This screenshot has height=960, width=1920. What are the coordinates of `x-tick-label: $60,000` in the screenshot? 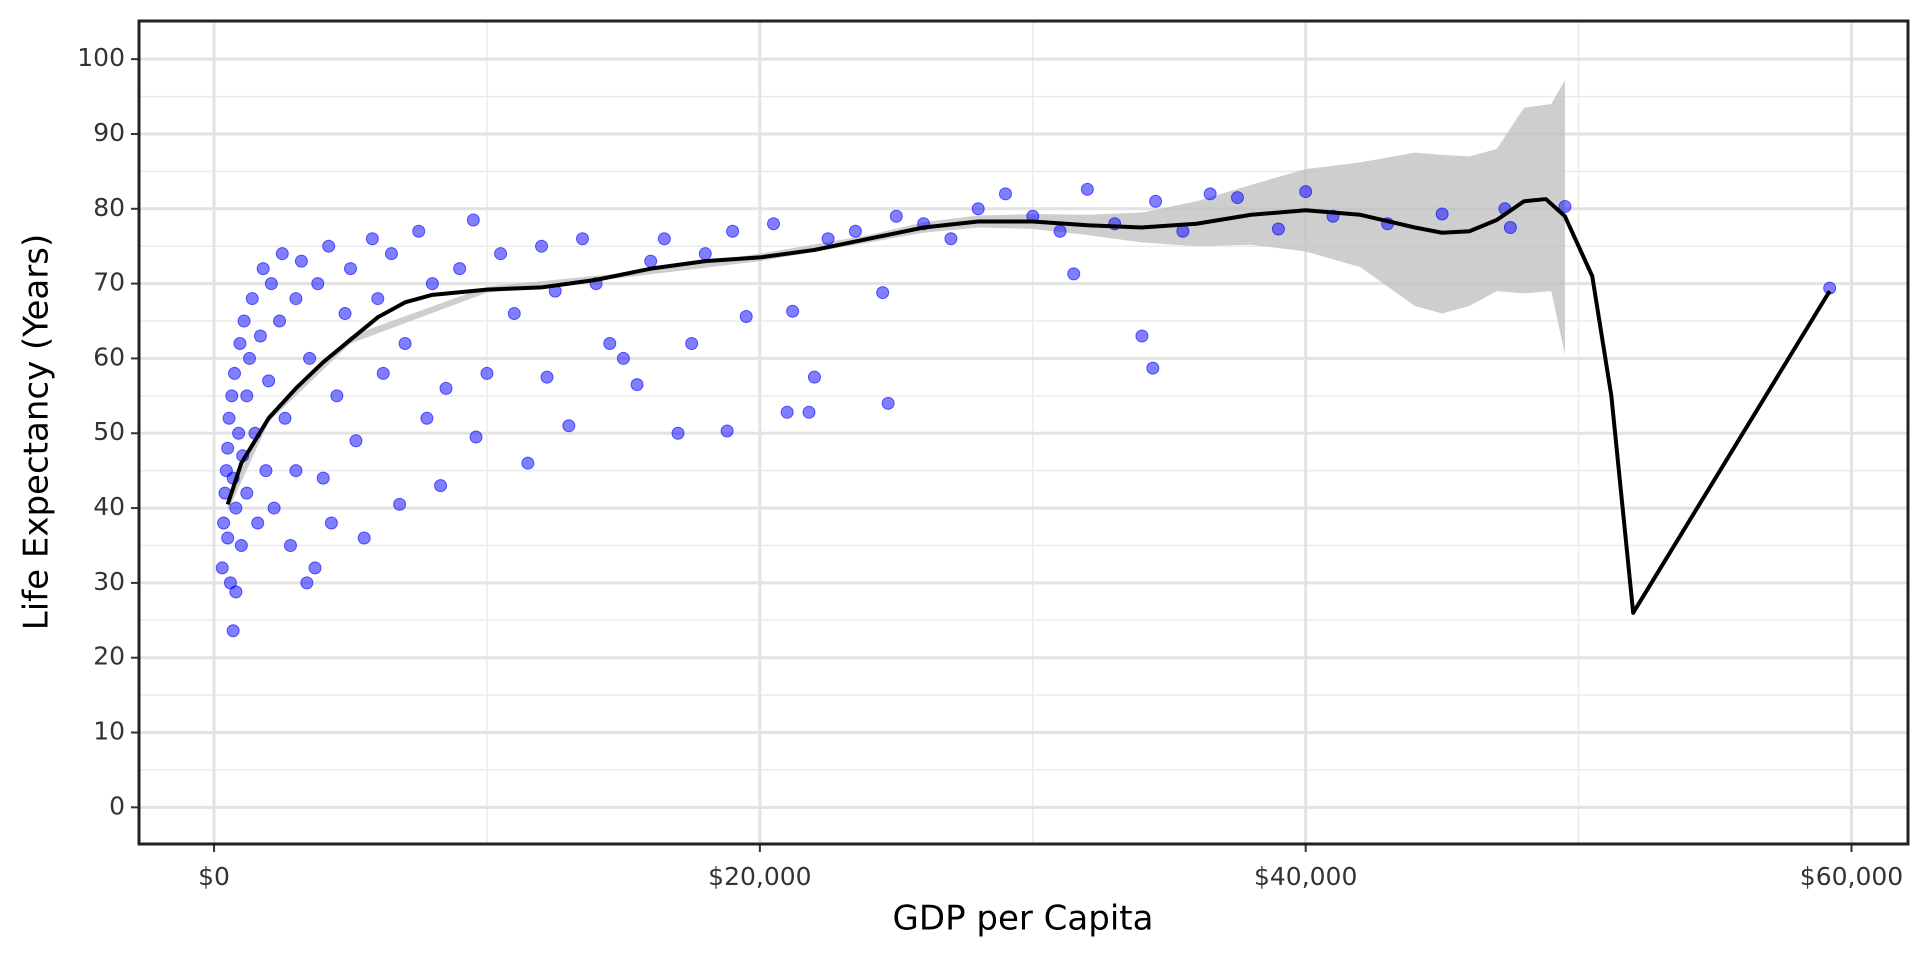 It's located at (1851, 876).